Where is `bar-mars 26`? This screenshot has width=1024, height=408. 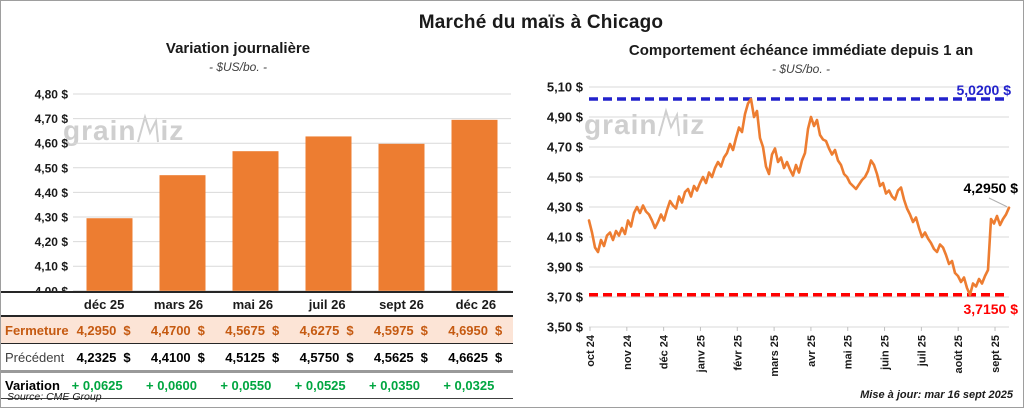 bar-mars 26 is located at coordinates (182, 233).